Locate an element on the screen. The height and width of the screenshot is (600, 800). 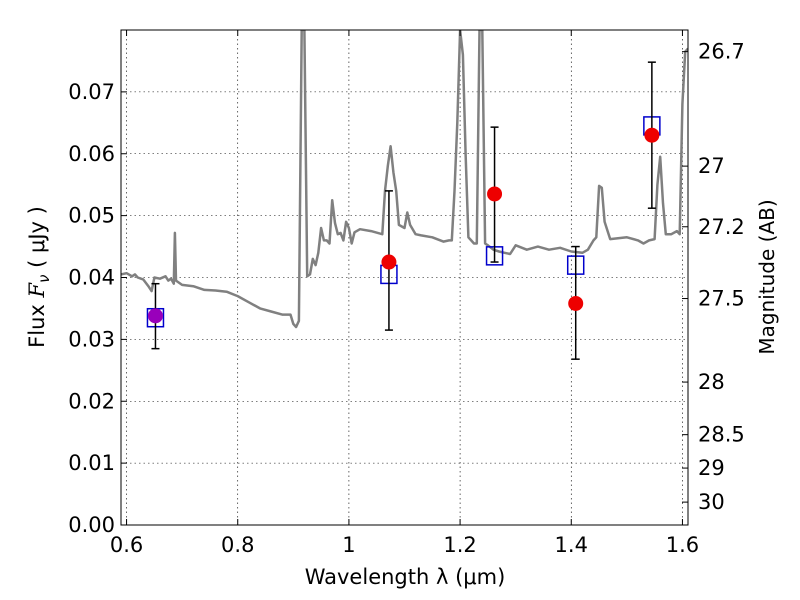
y2-tick-label: 28.5 is located at coordinates (721, 435).